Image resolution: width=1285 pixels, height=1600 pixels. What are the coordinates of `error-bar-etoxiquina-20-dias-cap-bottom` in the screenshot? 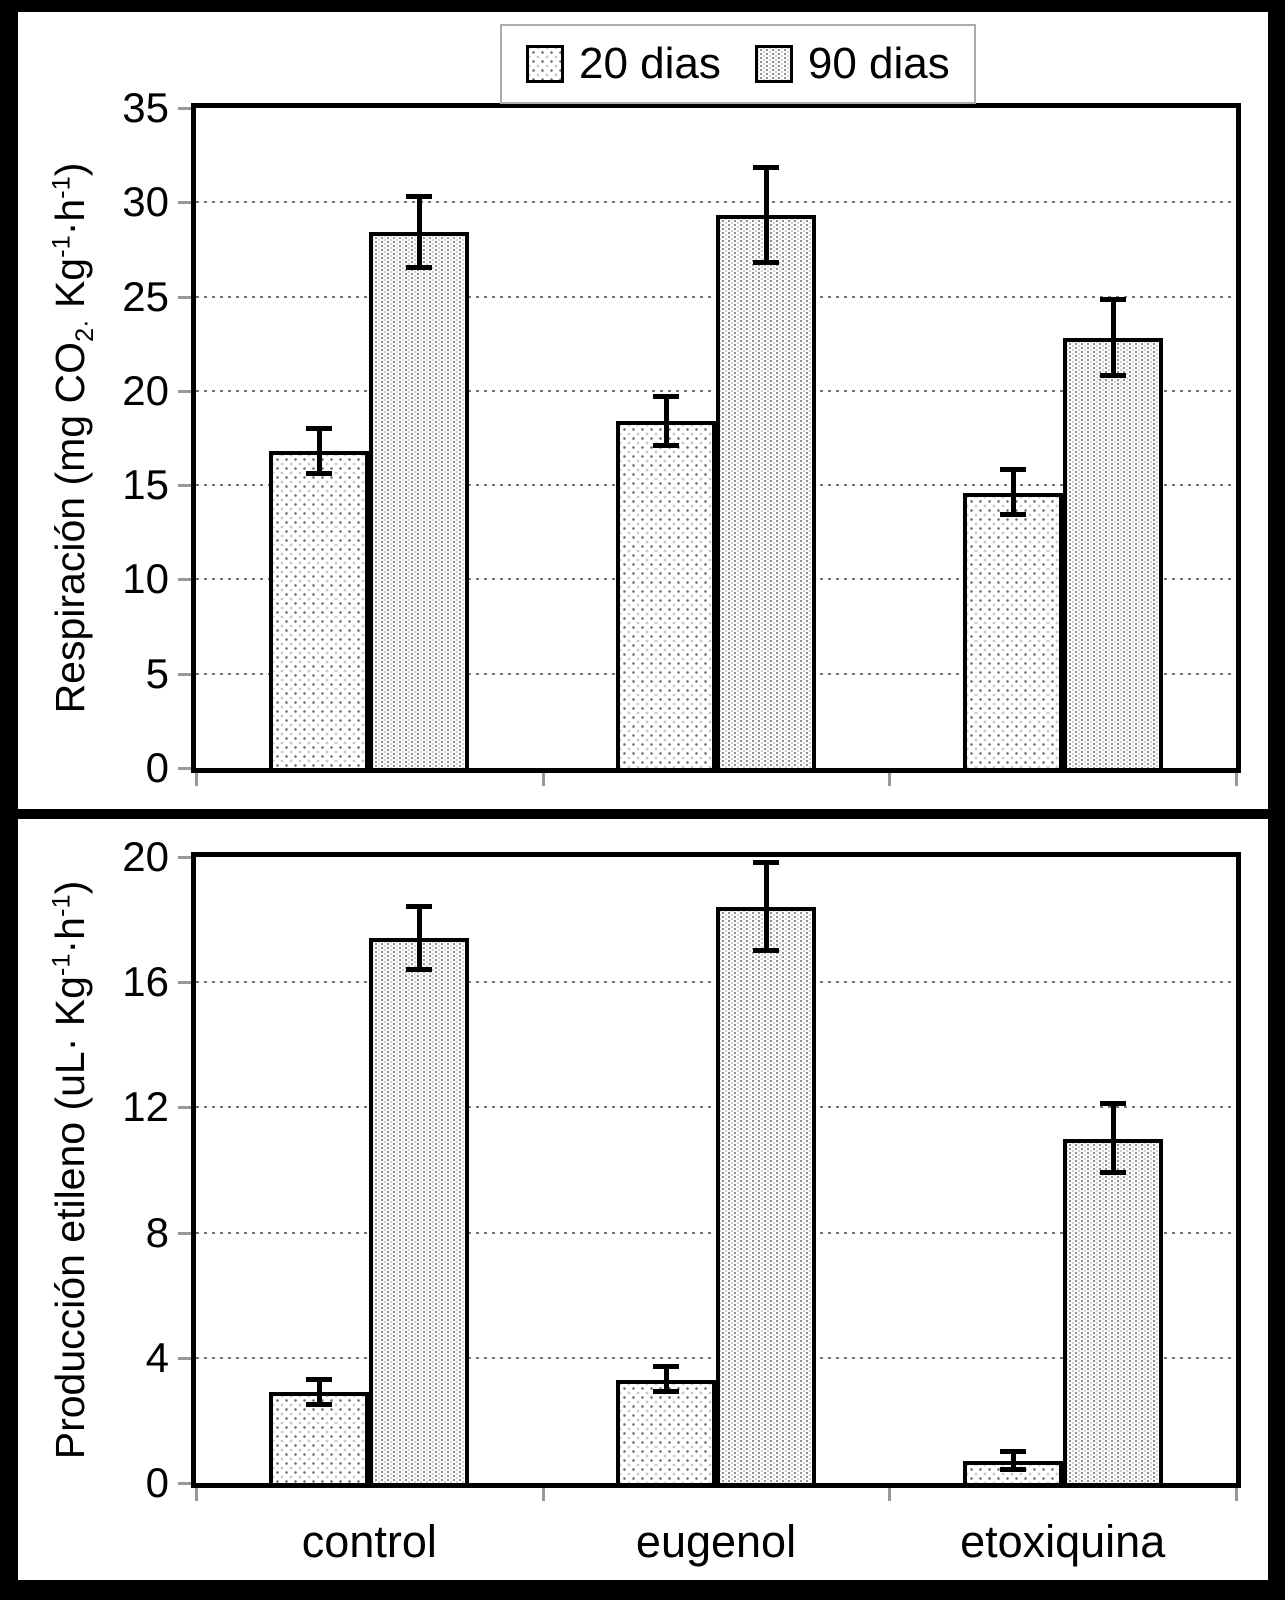 It's located at (1013, 1469).